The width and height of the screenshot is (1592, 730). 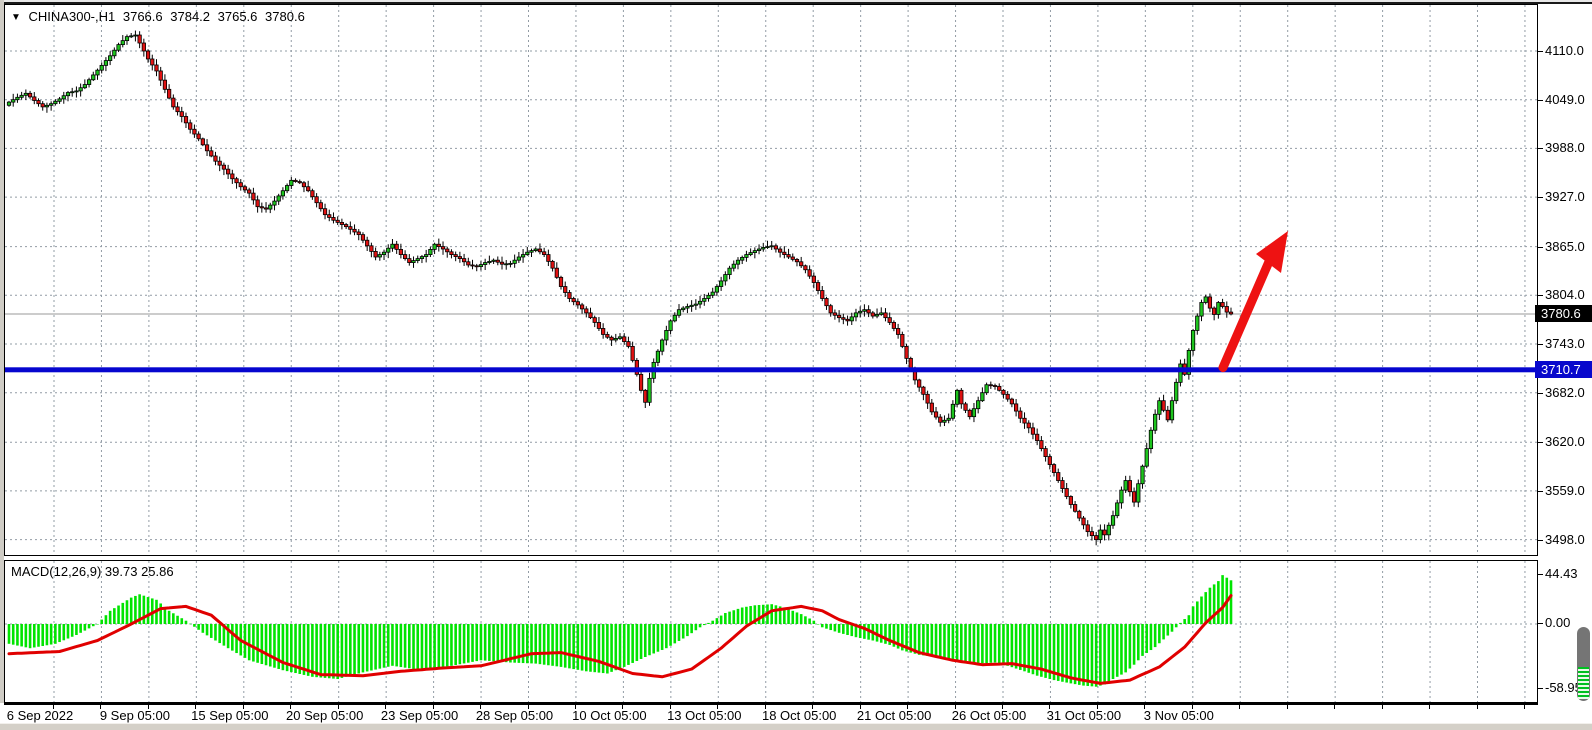 What do you see at coordinates (134, 715) in the screenshot?
I see `time-tick-label: 9 Sep 05:00` at bounding box center [134, 715].